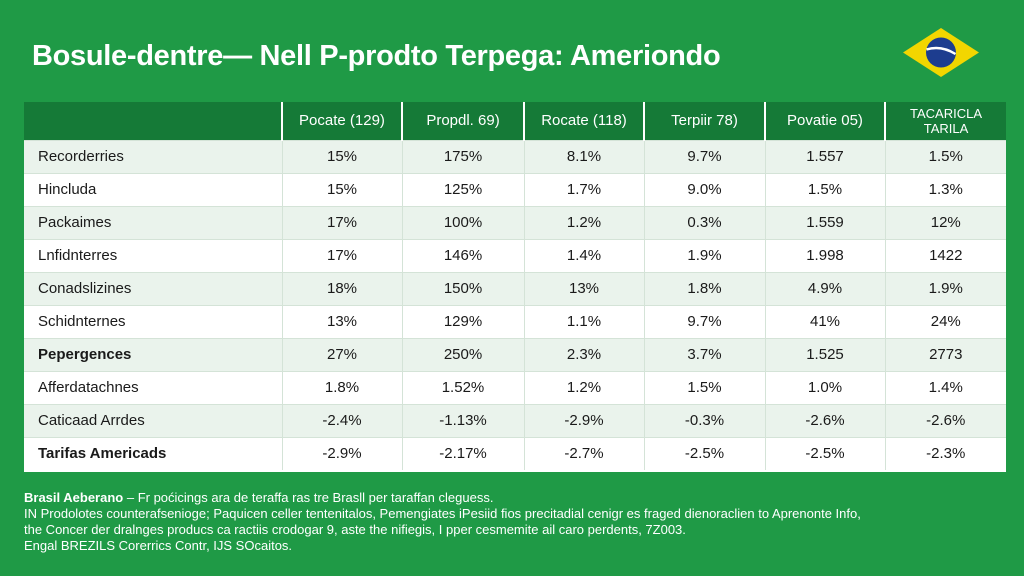 Image resolution: width=1024 pixels, height=576 pixels. I want to click on table-row: Conadslizines 18% 150% 13% 1.8% 4.9% 1.9%, so click(515, 288).